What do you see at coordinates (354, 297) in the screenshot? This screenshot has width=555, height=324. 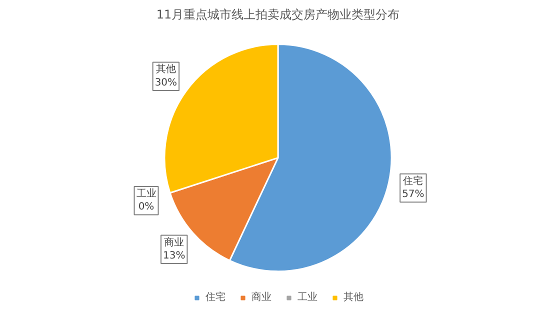 I see `legend-label: 其他` at bounding box center [354, 297].